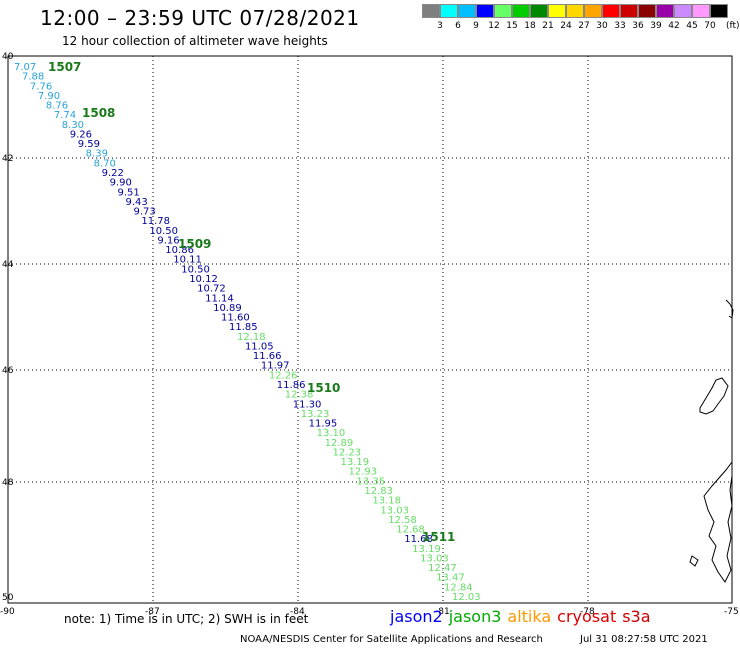 Image resolution: width=740 pixels, height=650 pixels. I want to click on wave-height-value: 11.68, so click(418, 539).